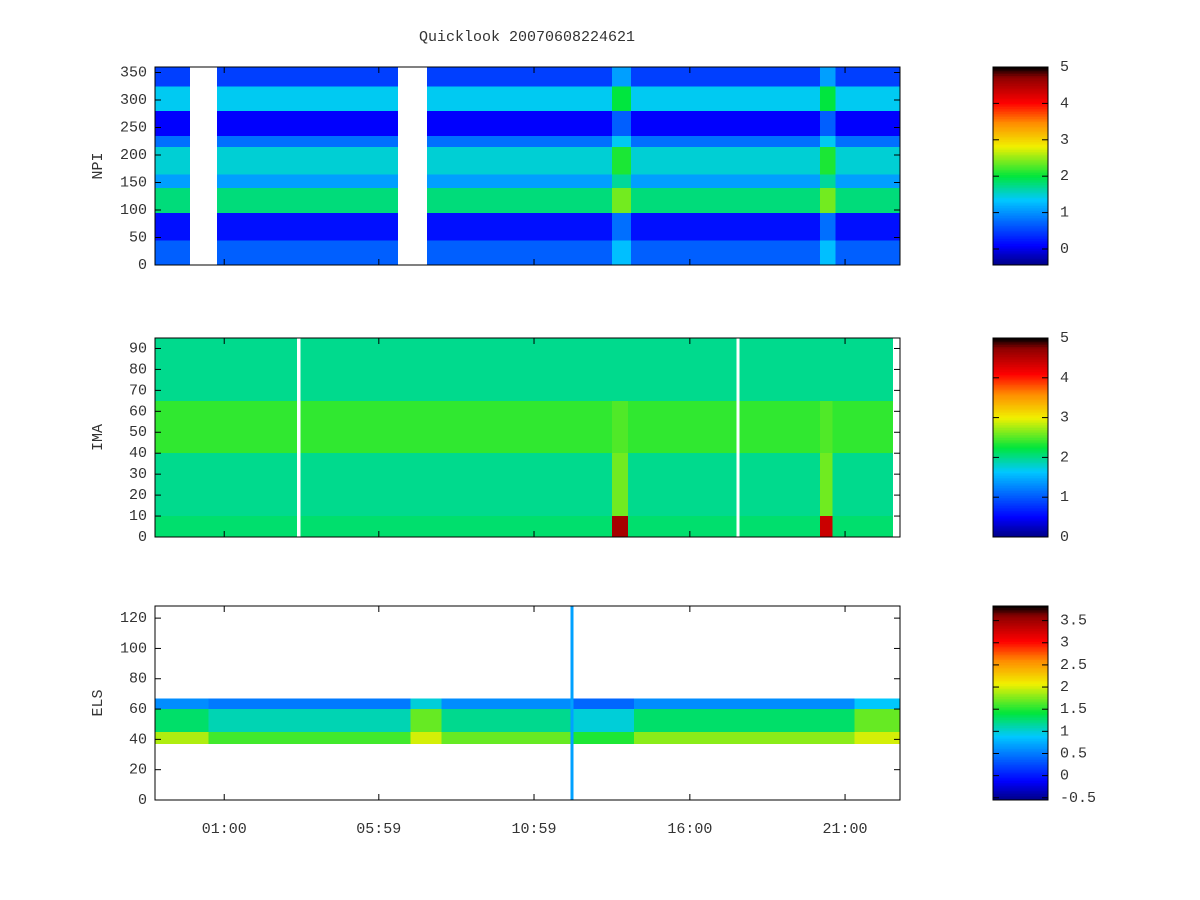 This screenshot has width=1200, height=900. What do you see at coordinates (1073, 709) in the screenshot?
I see `colorbar-tick-label: 1.5` at bounding box center [1073, 709].